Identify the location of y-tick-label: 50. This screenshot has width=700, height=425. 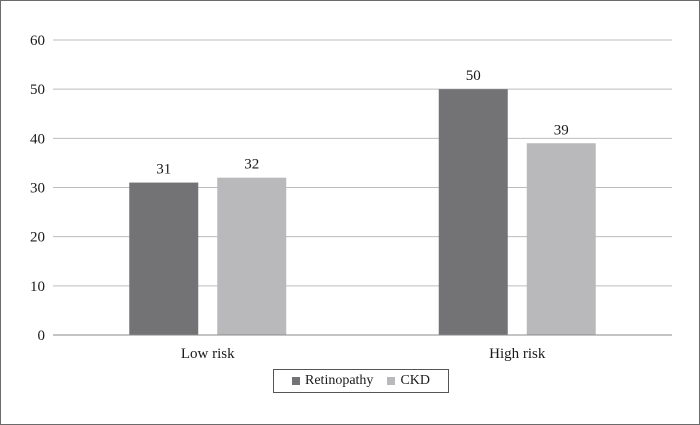
(37, 90).